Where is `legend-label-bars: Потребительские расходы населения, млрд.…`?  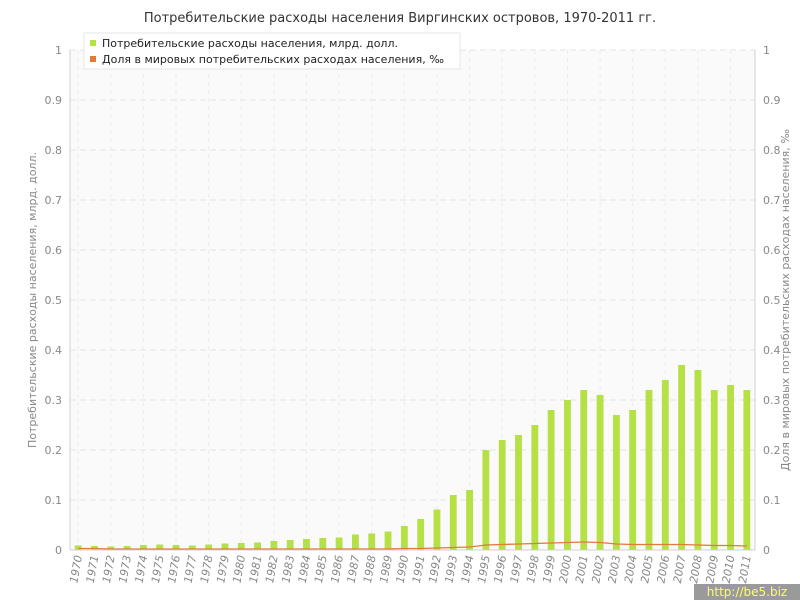
legend-label-bars: Потребительские расходы населения, млрд.… is located at coordinates (250, 43).